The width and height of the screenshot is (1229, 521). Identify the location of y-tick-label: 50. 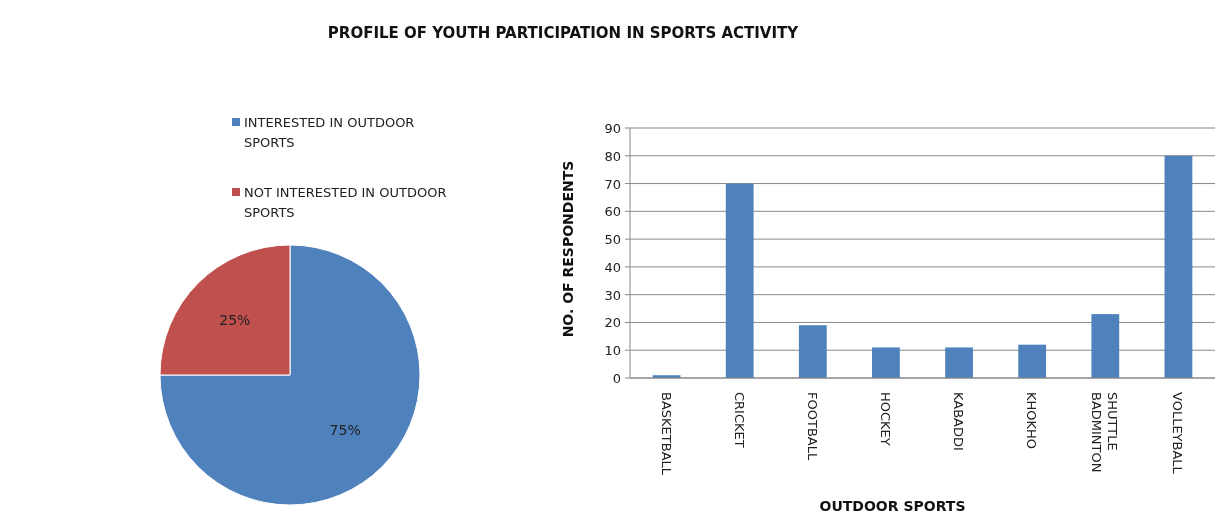
(612, 240).